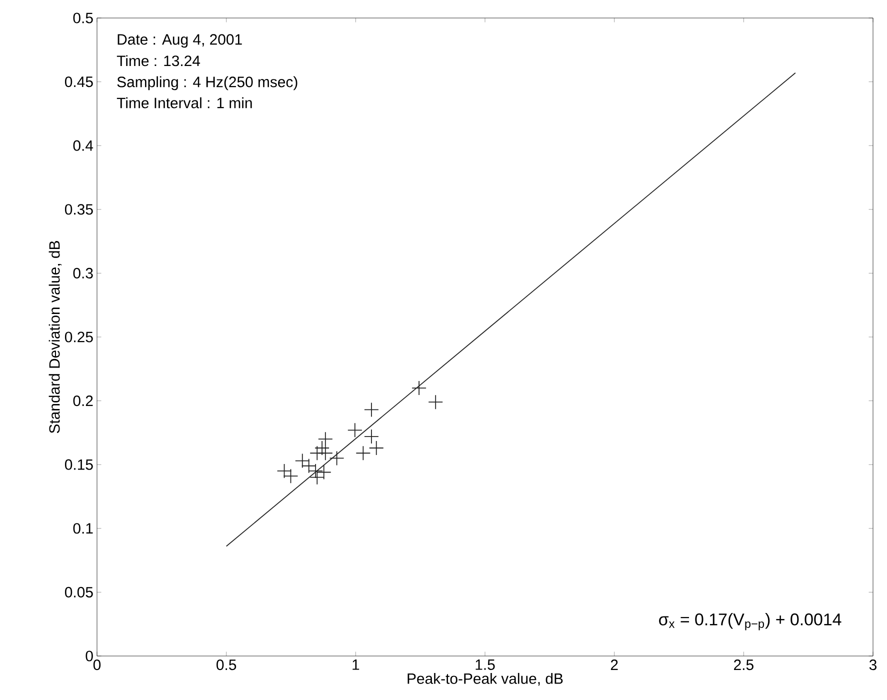  I want to click on x-tick-label: 1.5, so click(485, 665).